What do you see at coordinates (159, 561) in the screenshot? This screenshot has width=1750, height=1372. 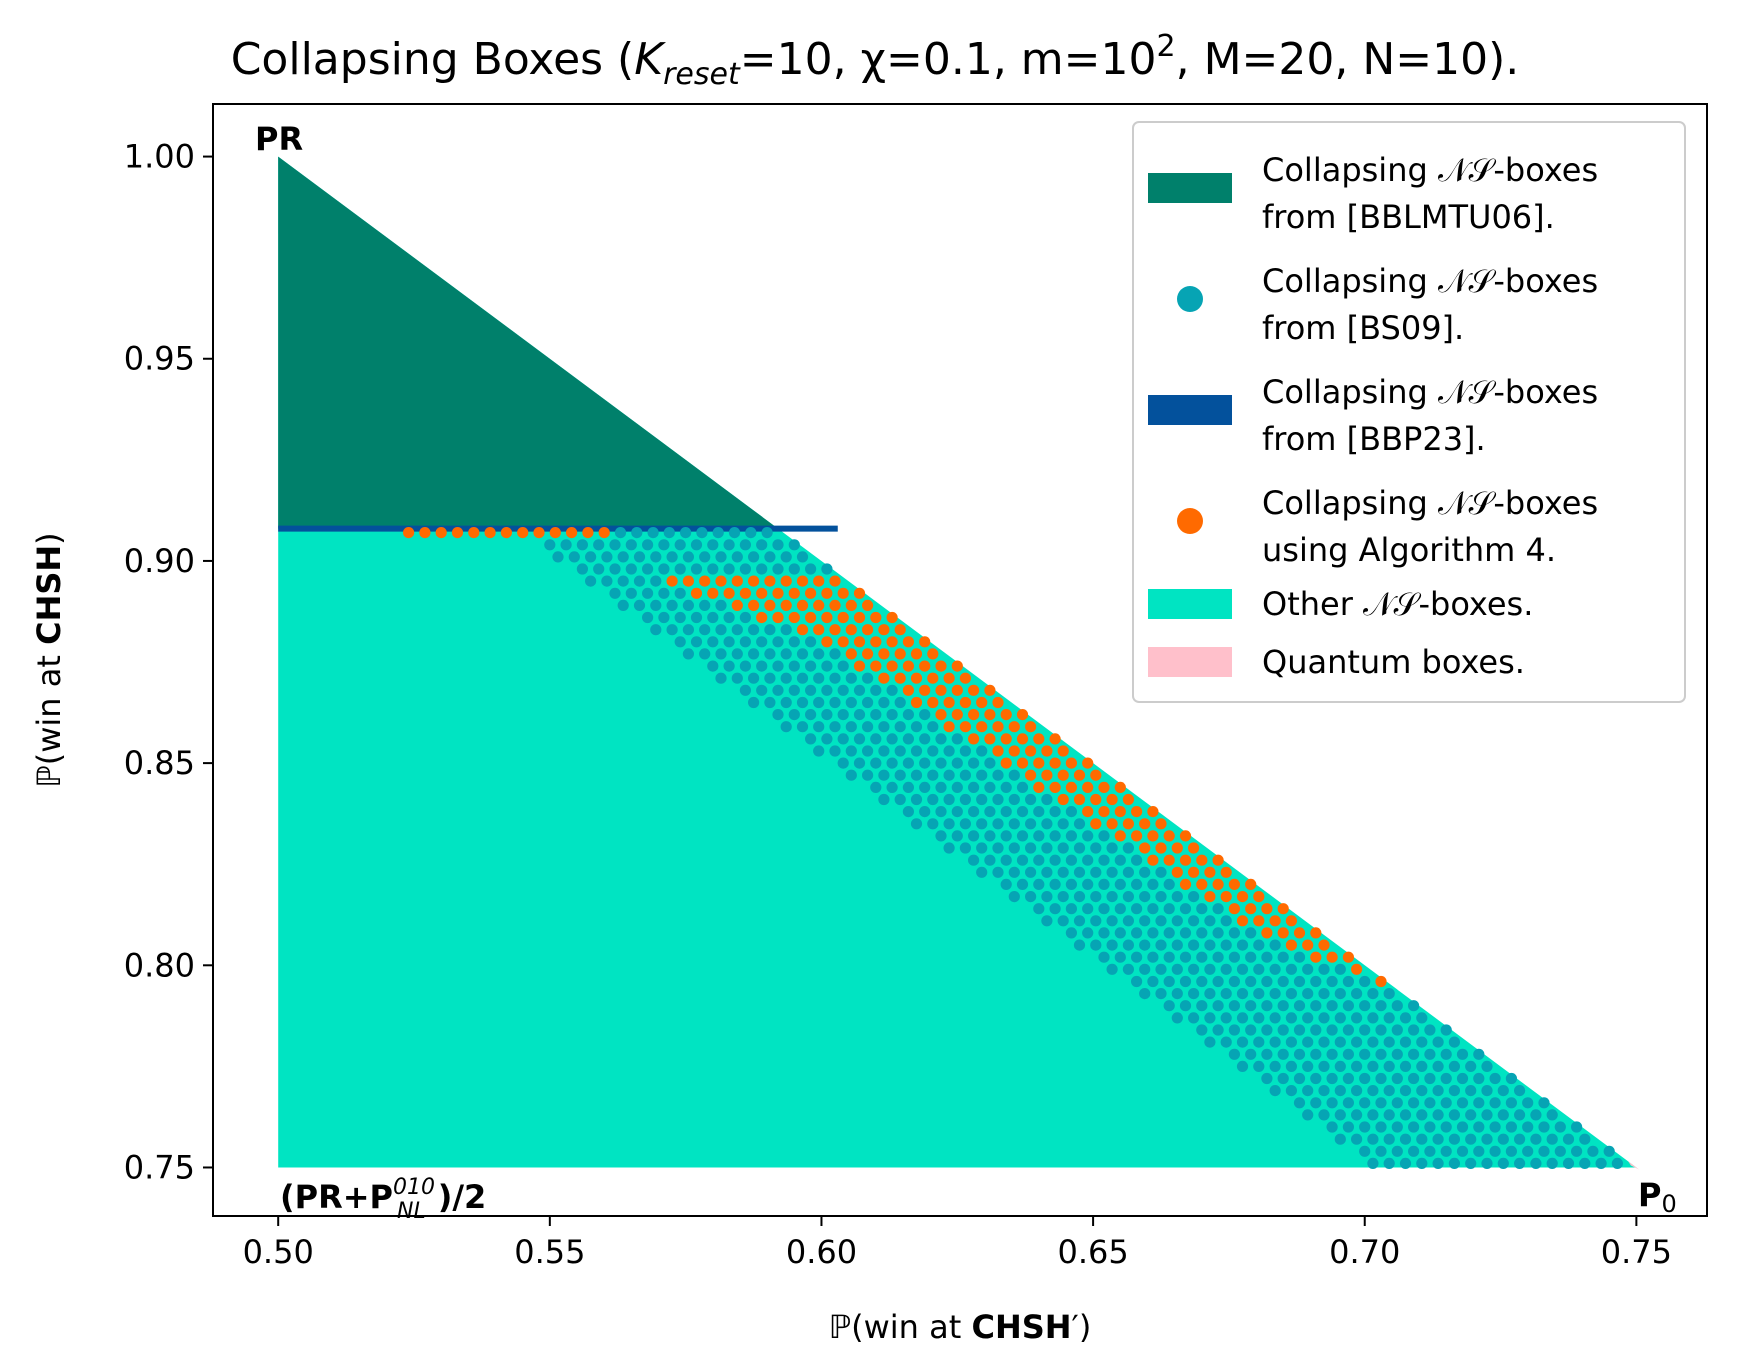 I see `y-tick-label: 0.90` at bounding box center [159, 561].